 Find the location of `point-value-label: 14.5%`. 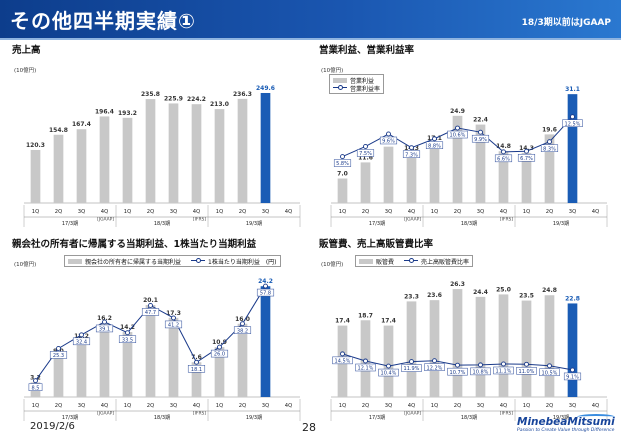

point-value-label: 14.5% is located at coordinates (343, 361).